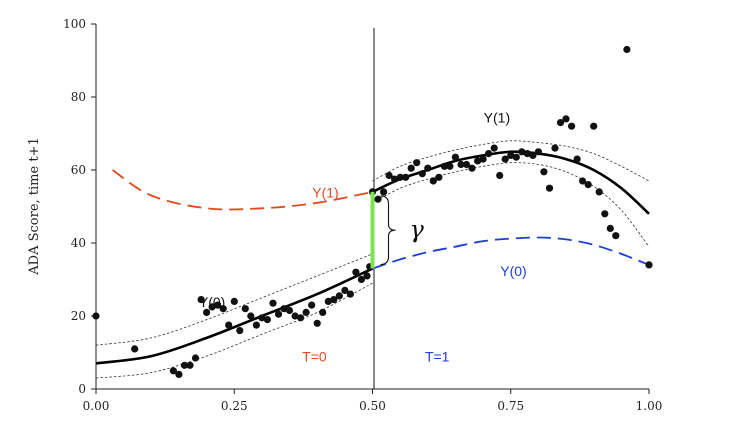  I want to click on label-y0-right: Y(0), so click(513, 271).